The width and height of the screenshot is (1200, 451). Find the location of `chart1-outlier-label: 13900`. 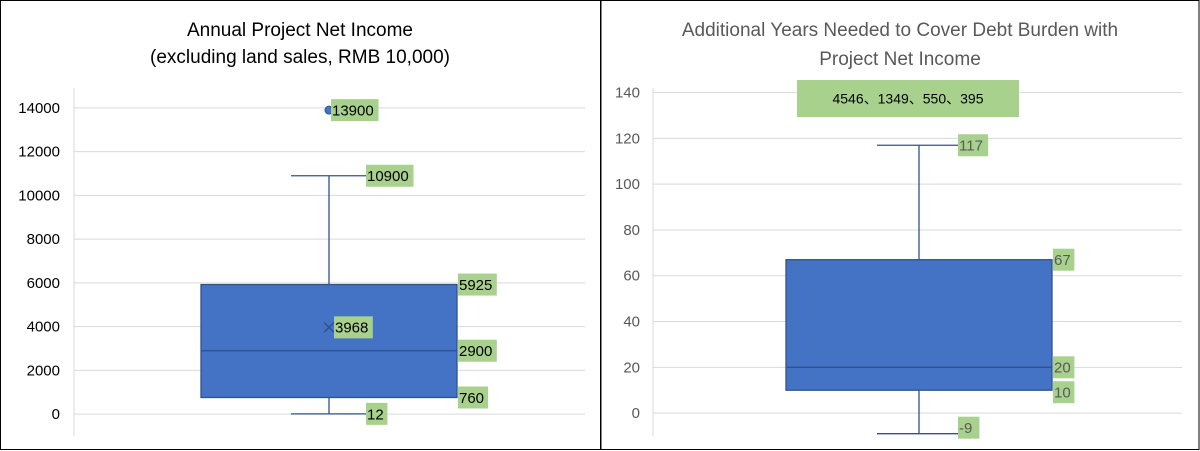

chart1-outlier-label: 13900 is located at coordinates (353, 111).